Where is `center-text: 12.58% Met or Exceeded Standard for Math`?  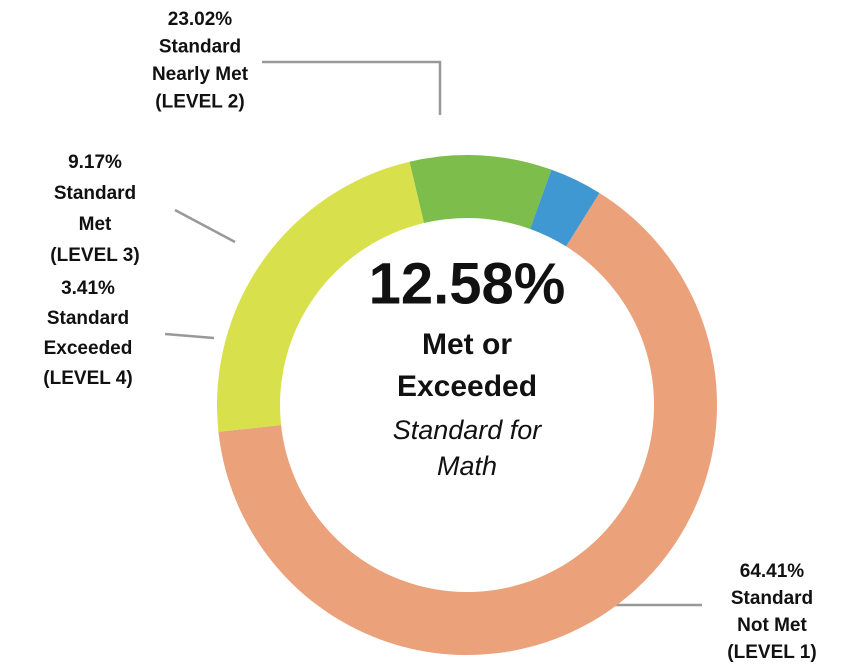
center-text: 12.58% Met or Exceeded Standard for Math is located at coordinates (467, 366).